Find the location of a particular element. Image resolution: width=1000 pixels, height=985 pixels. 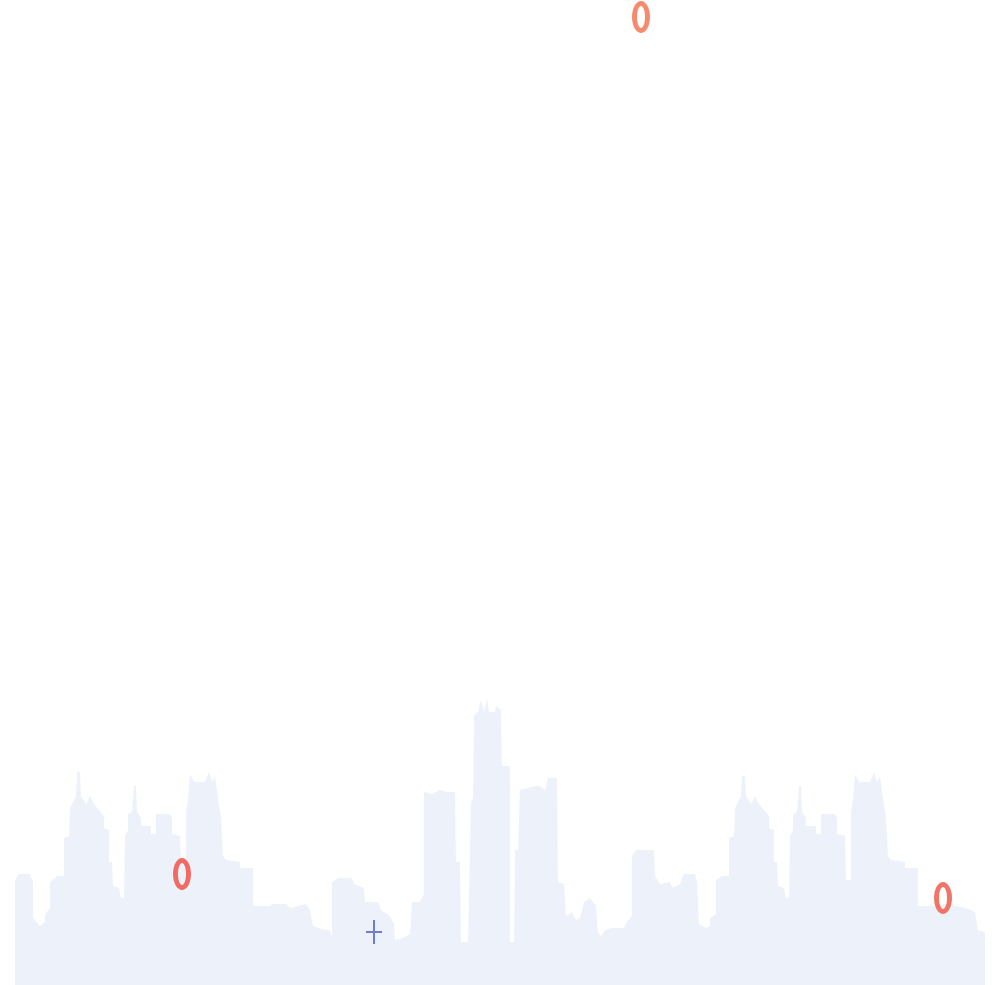

plus-sign-icon is located at coordinates (374, 932).